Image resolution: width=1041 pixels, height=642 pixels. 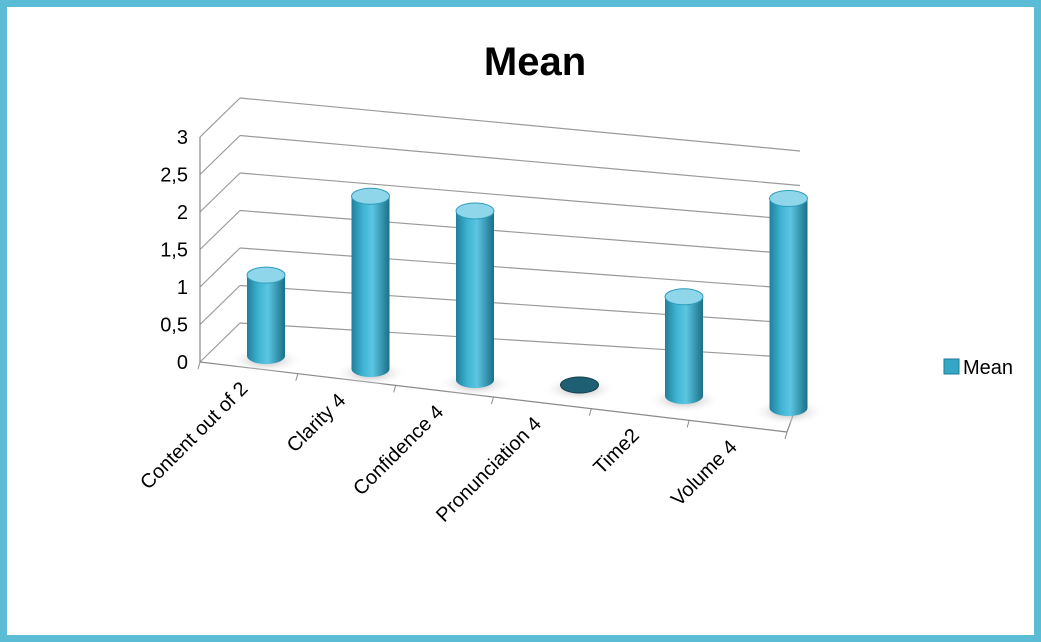 I want to click on x-tick-label: Confidence 4, so click(x=398, y=450).